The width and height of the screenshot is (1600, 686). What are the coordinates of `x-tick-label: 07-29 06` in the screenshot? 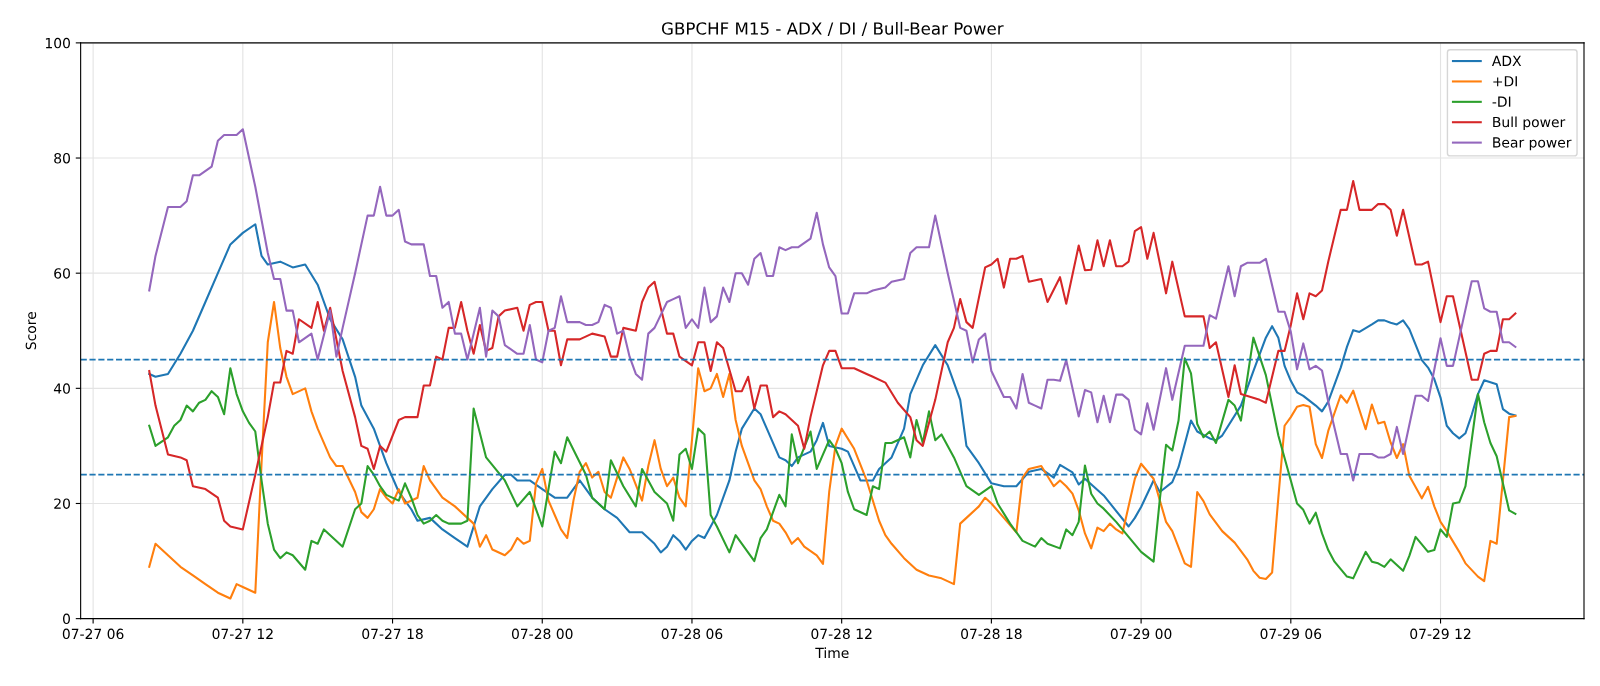 It's located at (1291, 634).